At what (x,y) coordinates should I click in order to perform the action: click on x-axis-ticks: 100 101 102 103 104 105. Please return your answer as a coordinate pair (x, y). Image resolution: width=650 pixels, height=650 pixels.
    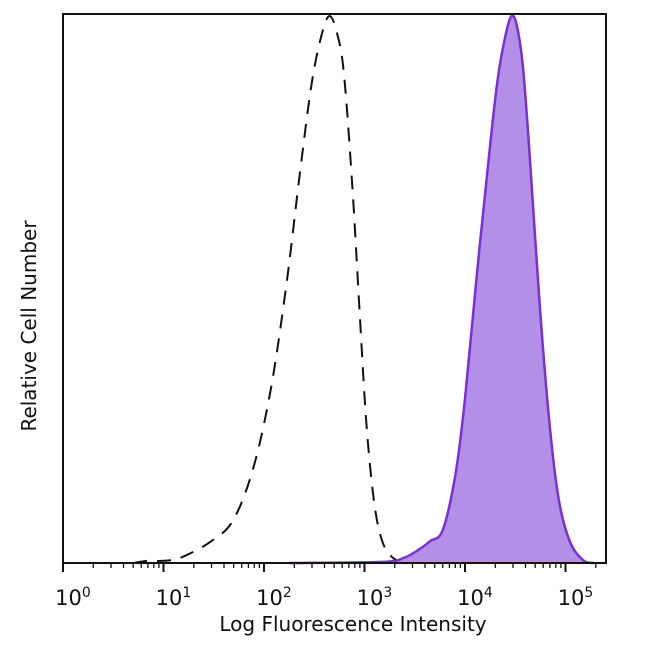
    Looking at the image, I should click on (326, 586).